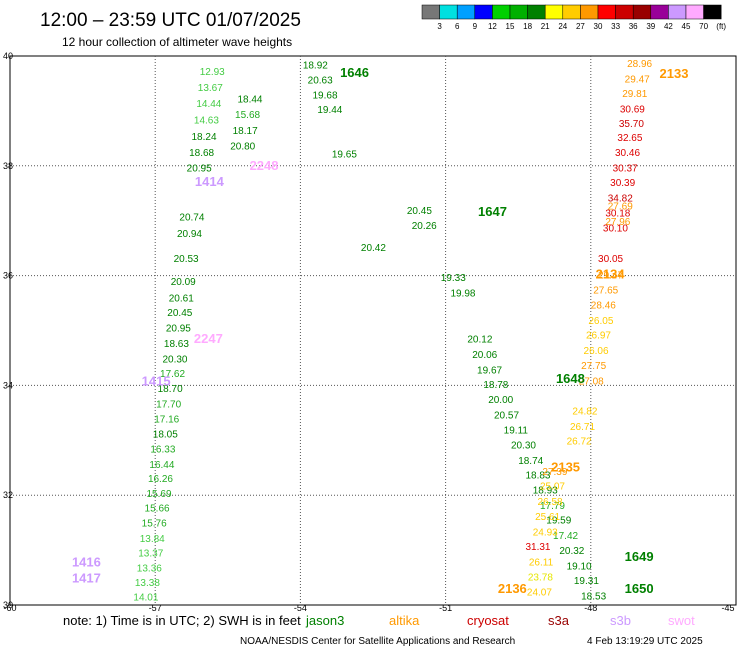 The image size is (740, 650). I want to click on pass-number-label: 1415, so click(156, 380).